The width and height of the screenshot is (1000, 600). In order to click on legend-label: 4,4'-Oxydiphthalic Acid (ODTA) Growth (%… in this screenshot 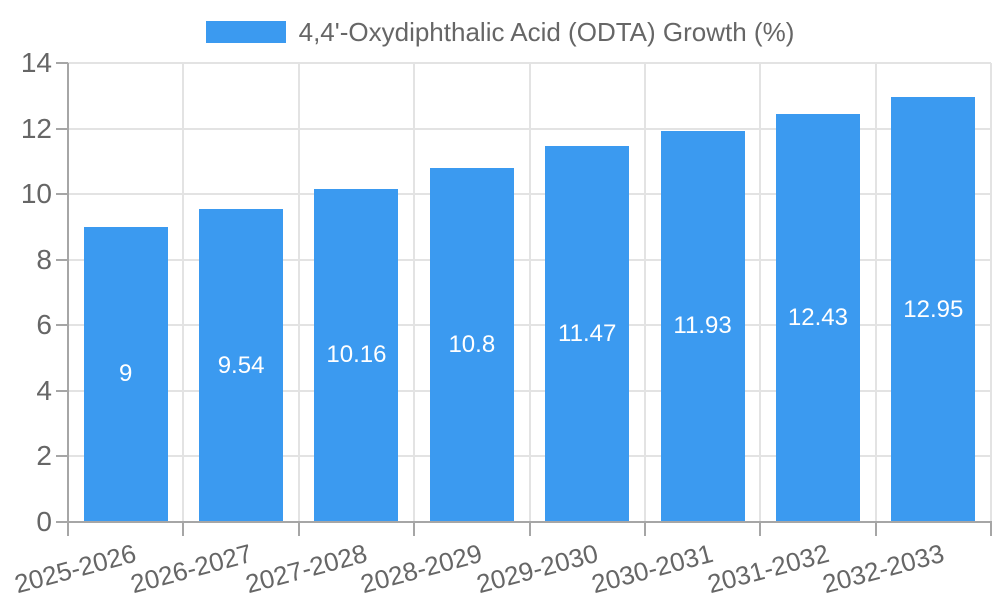, I will do `click(546, 31)`.